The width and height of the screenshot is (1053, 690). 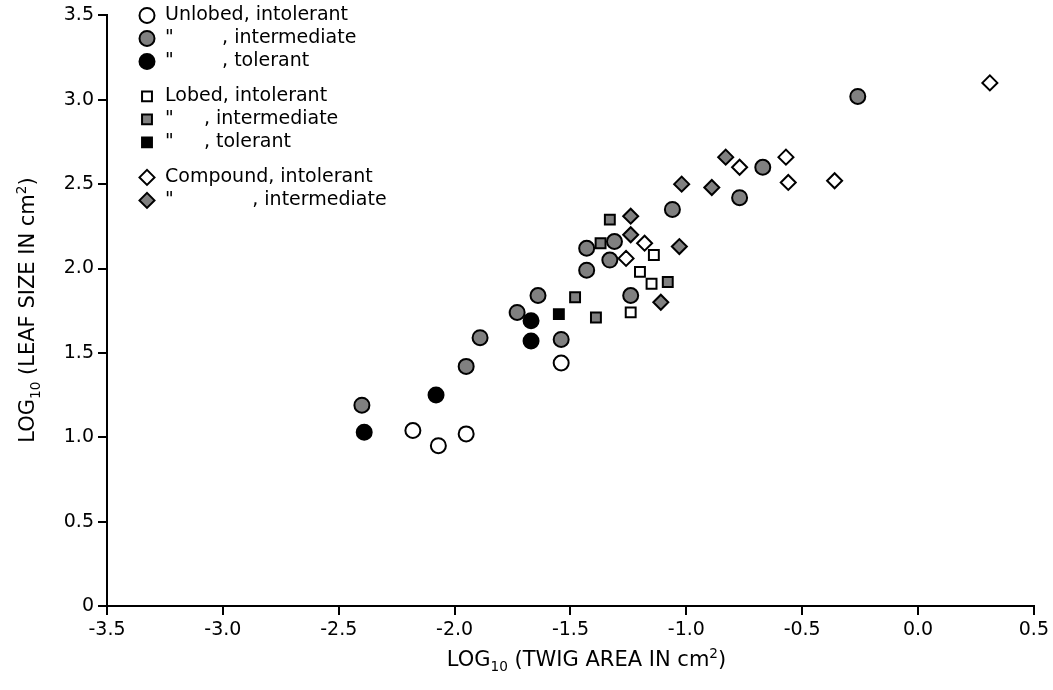 What do you see at coordinates (257, 13) in the screenshot?
I see `legend-label: Unlobed, intolerant` at bounding box center [257, 13].